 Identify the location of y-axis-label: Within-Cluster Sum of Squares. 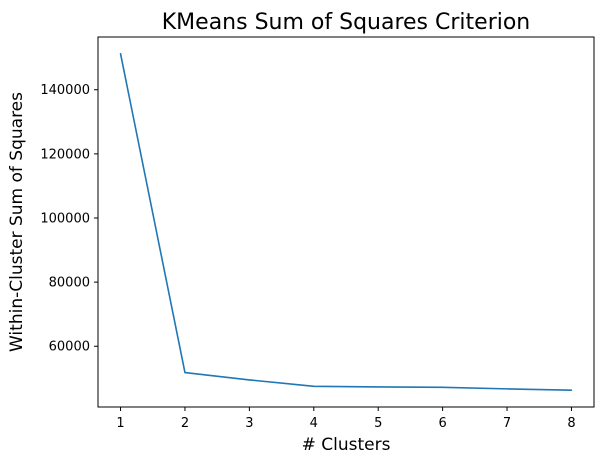
(17, 222).